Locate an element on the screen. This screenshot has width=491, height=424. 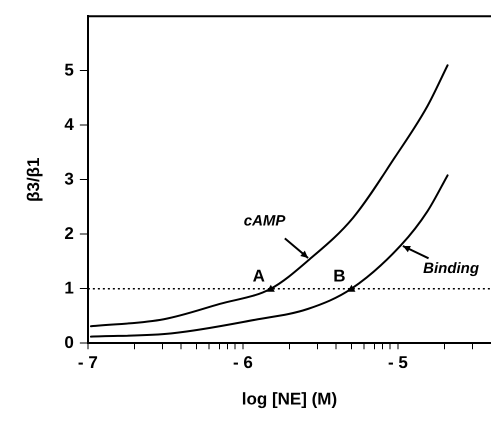
y-axis-title: β3/β1 is located at coordinates (33, 180).